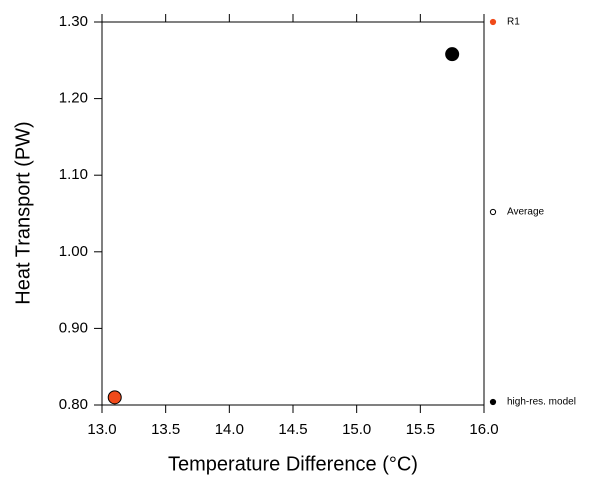  What do you see at coordinates (229, 429) in the screenshot?
I see `x-tick-label: 14.0` at bounding box center [229, 429].